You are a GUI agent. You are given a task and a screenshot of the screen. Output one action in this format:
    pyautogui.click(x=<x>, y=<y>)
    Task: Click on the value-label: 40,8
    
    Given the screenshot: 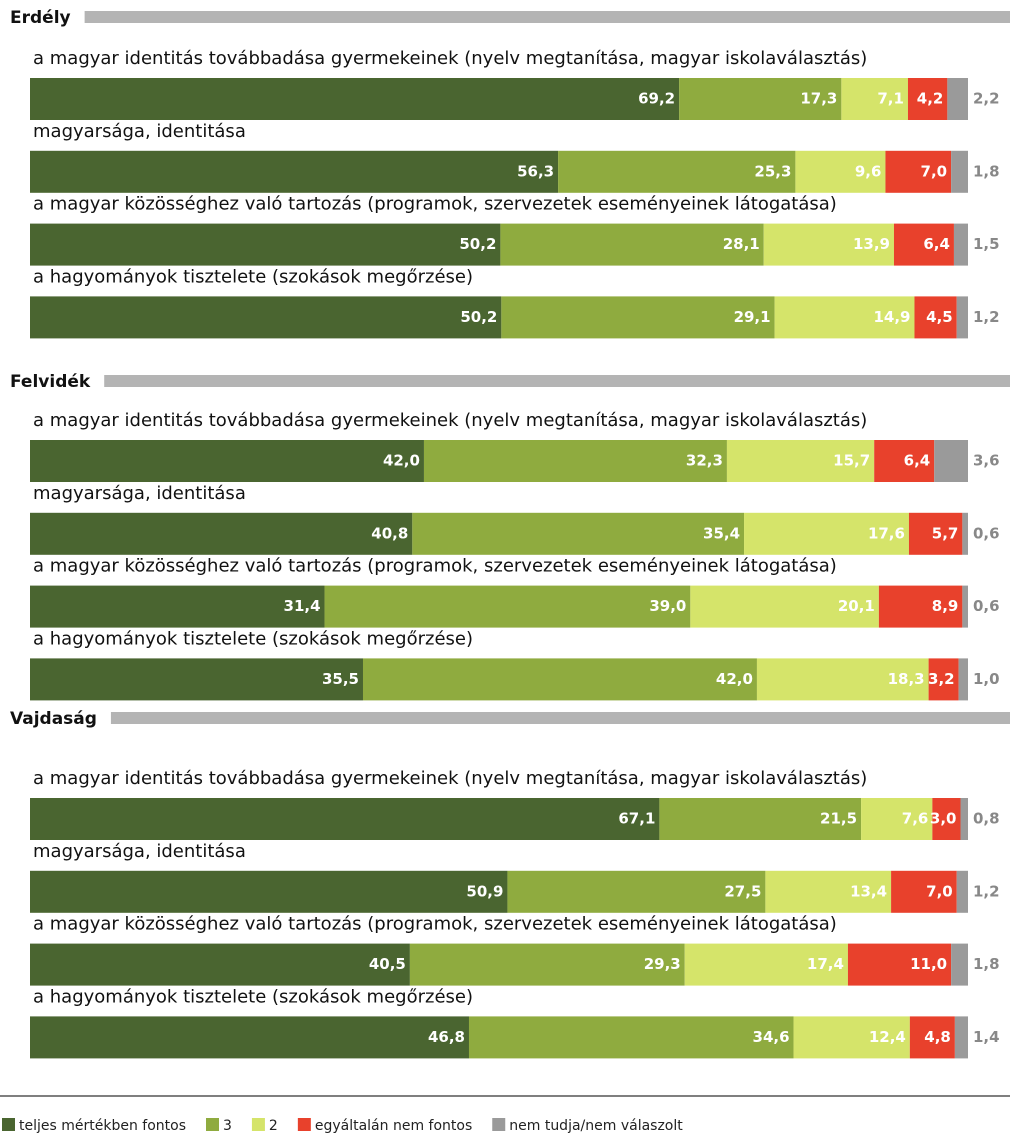 What is the action you would take?
    pyautogui.click(x=389, y=533)
    